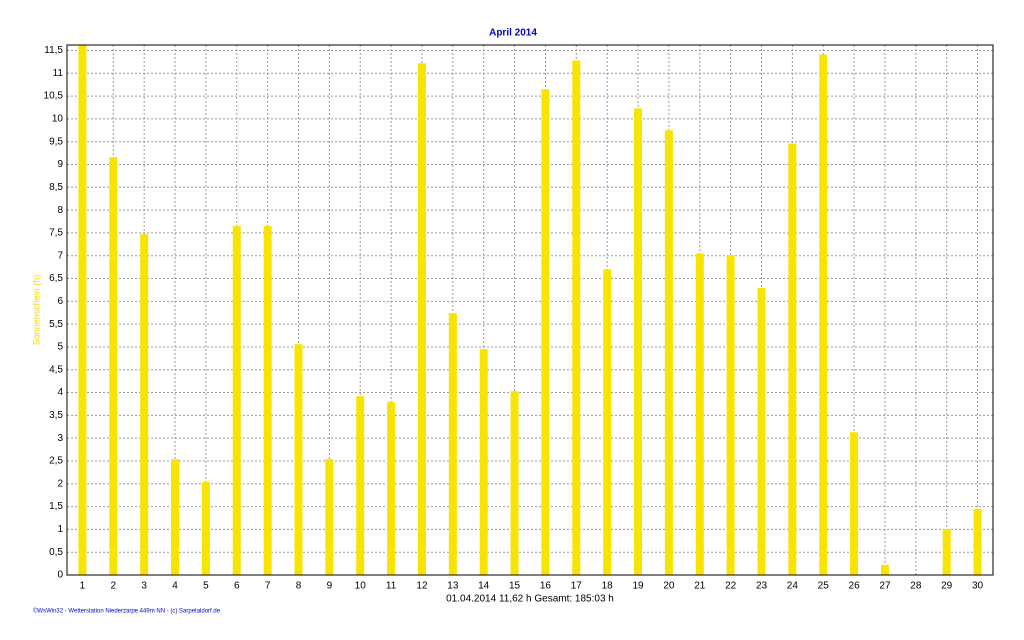 The image size is (1024, 640). Describe the element at coordinates (53, 50) in the screenshot. I see `y-tick-label: 11,5` at that location.